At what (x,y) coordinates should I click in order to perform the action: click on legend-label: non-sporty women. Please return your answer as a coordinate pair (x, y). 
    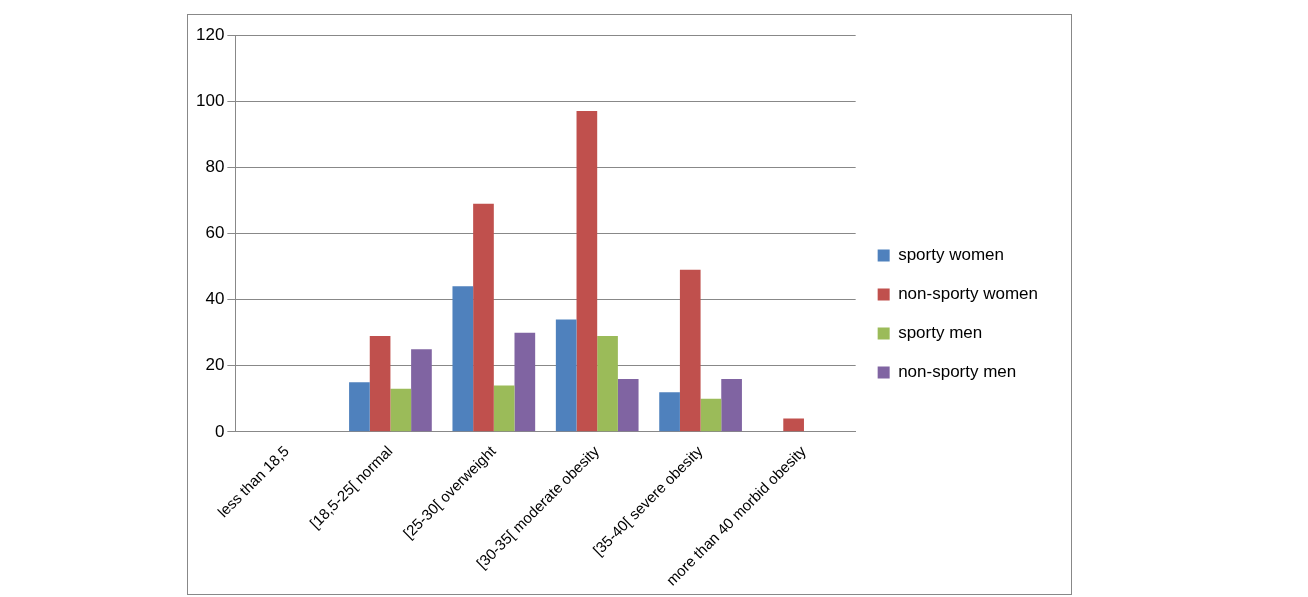
    Looking at the image, I should click on (968, 294).